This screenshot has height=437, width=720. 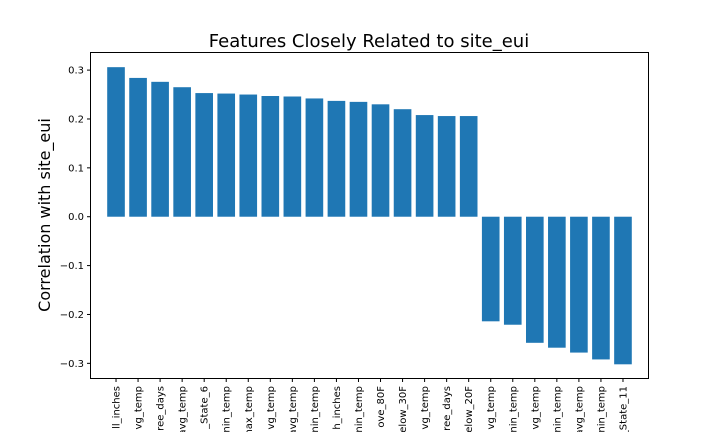 I want to click on y-tick-label: 0.0, so click(x=76, y=217).